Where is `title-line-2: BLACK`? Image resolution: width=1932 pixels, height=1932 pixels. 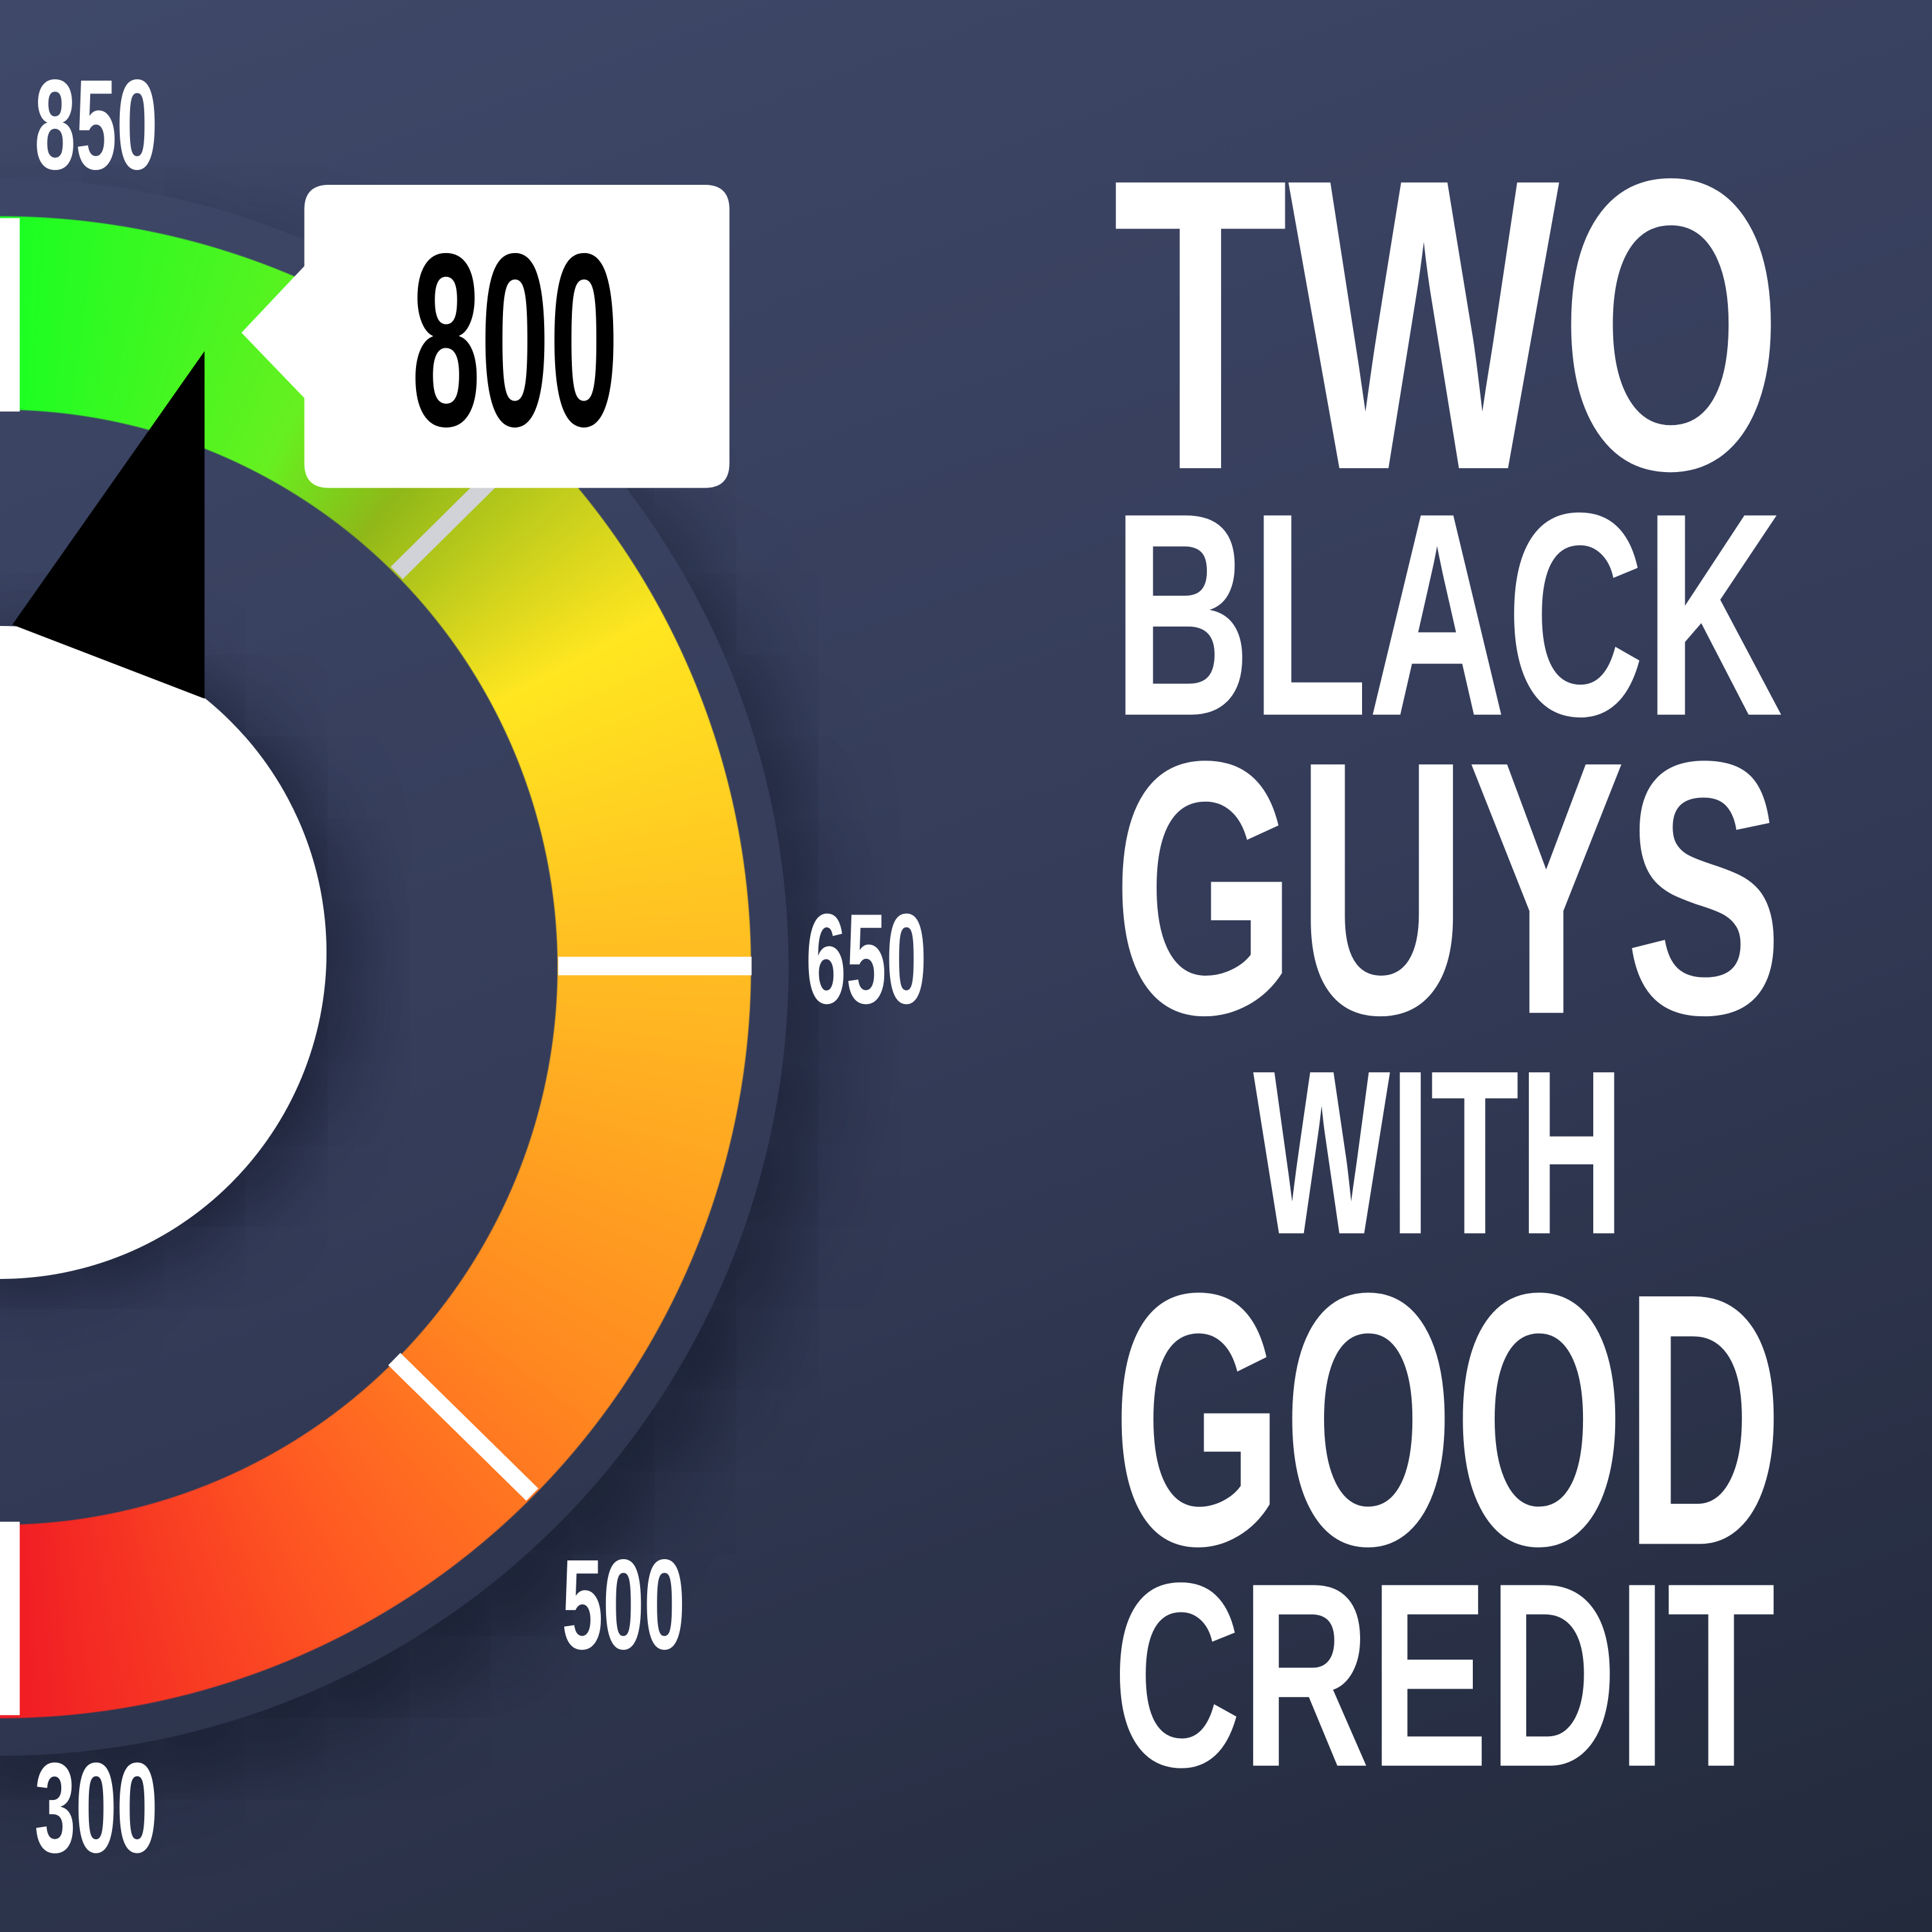
title-line-2: BLACK is located at coordinates (1448, 615).